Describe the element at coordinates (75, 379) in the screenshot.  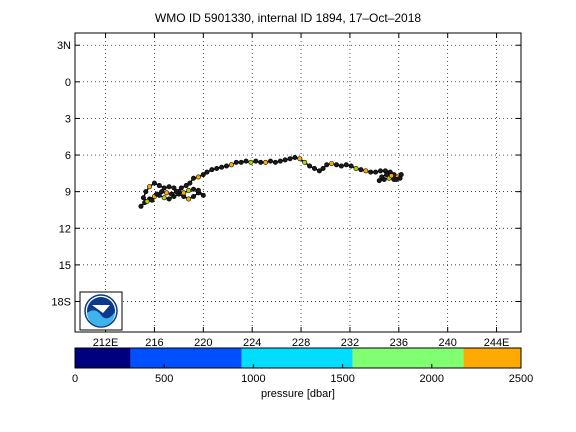
I see `colorbar-tick-label: 0` at that location.